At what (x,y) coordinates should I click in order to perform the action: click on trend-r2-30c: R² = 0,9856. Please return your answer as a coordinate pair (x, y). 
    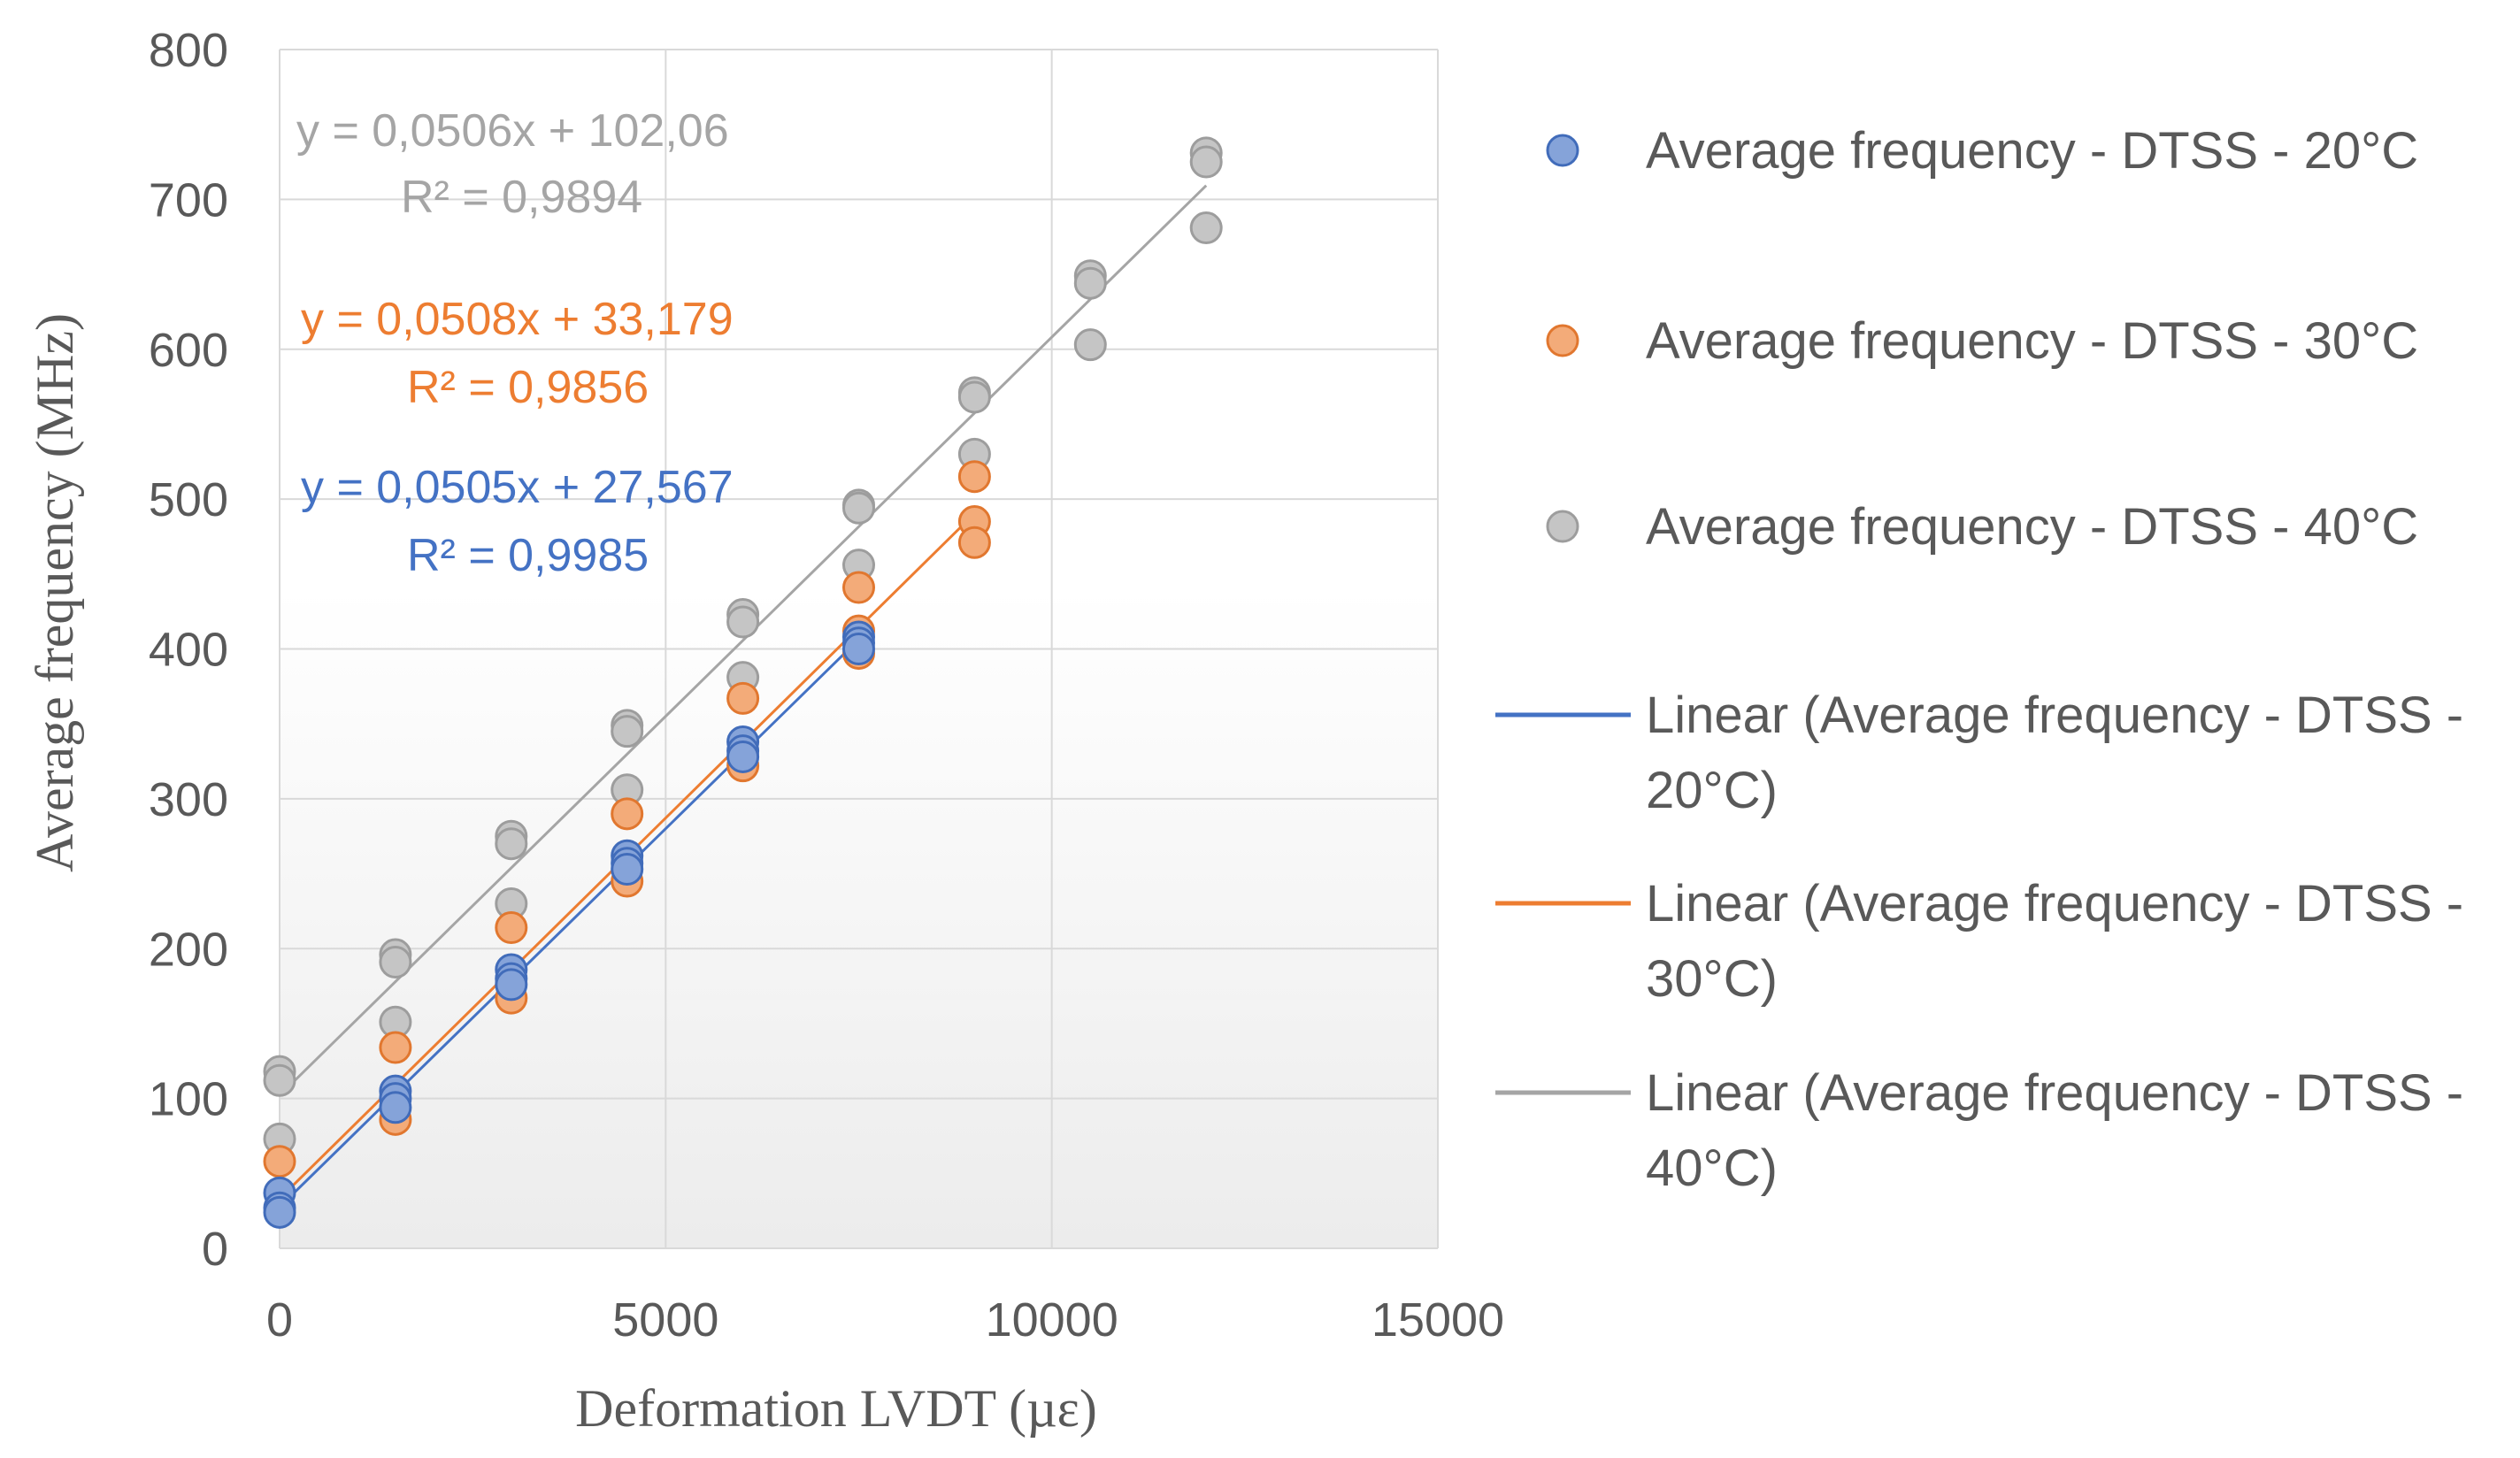
    Looking at the image, I should click on (528, 387).